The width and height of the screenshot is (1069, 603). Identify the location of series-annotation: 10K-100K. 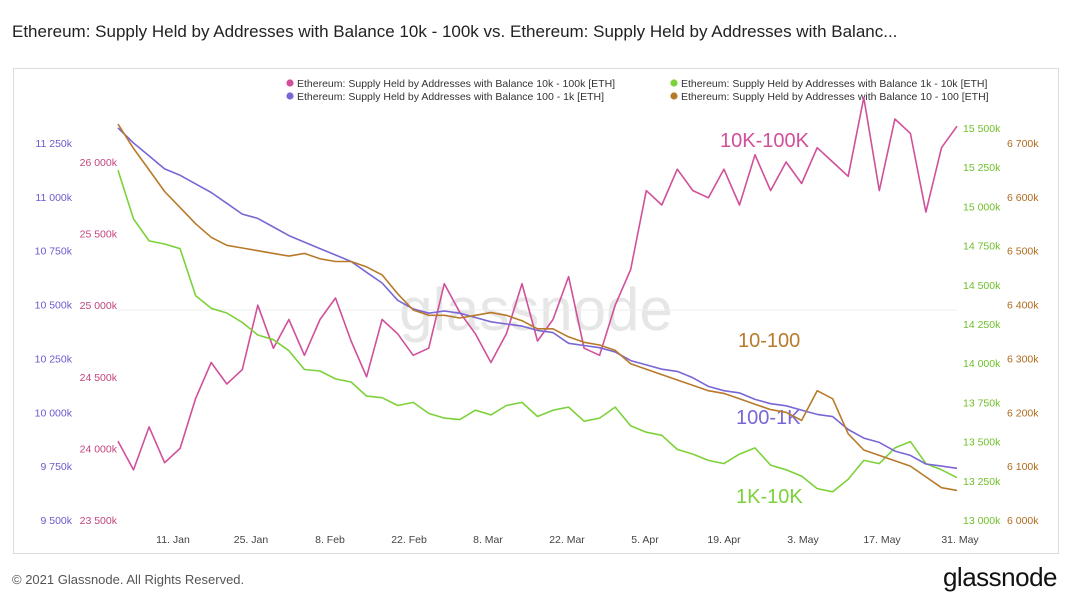
(765, 141).